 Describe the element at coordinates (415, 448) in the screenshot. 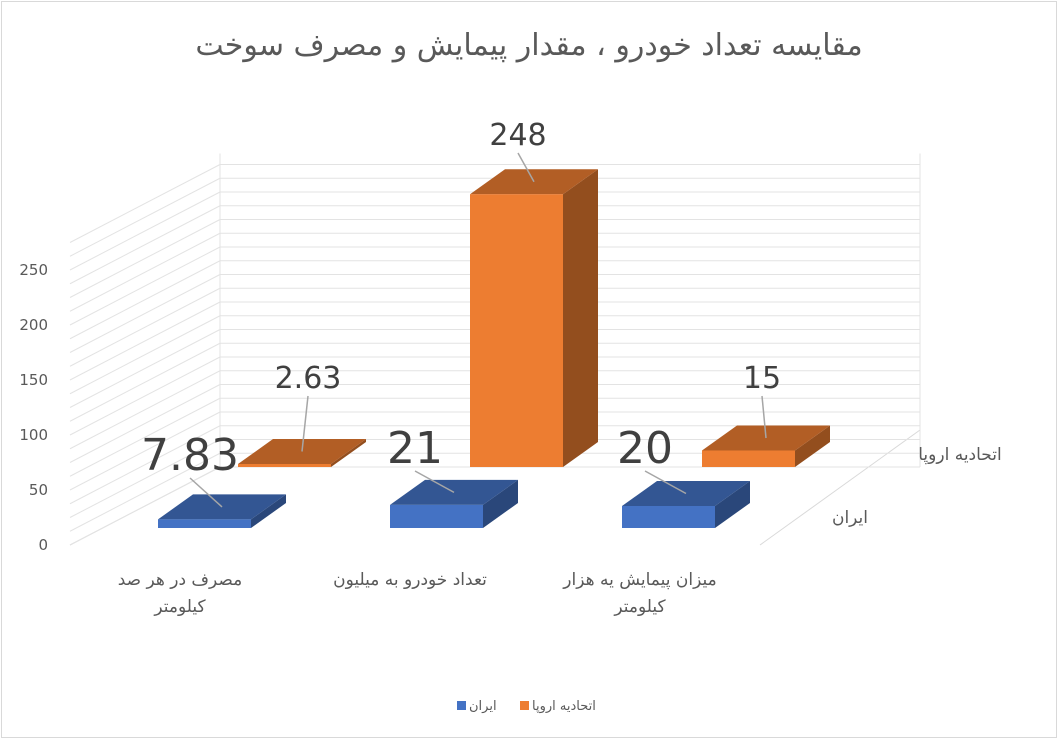

I see `data-label: 21` at that location.